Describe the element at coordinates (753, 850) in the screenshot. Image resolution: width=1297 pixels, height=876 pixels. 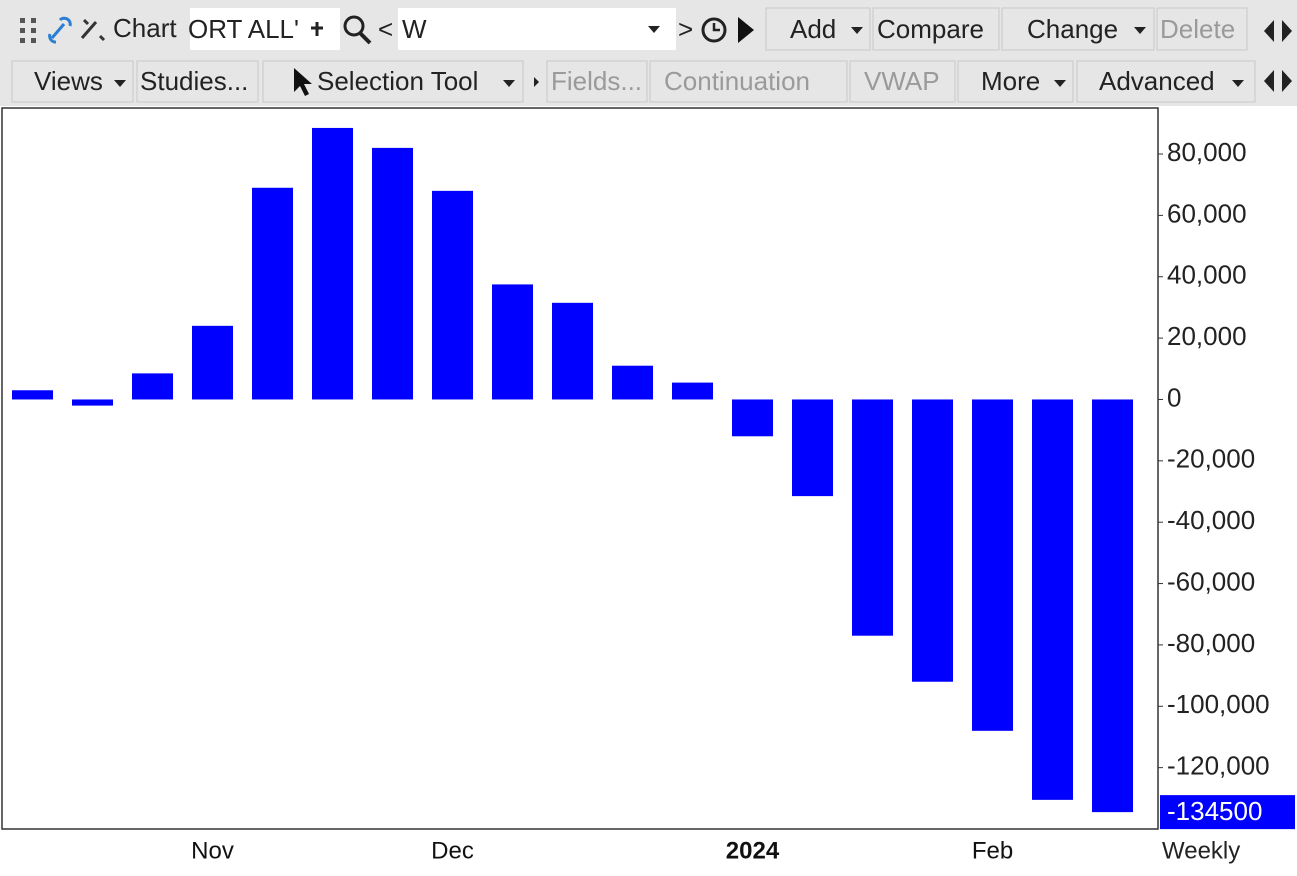
I see `x-tick-label: 2024` at that location.